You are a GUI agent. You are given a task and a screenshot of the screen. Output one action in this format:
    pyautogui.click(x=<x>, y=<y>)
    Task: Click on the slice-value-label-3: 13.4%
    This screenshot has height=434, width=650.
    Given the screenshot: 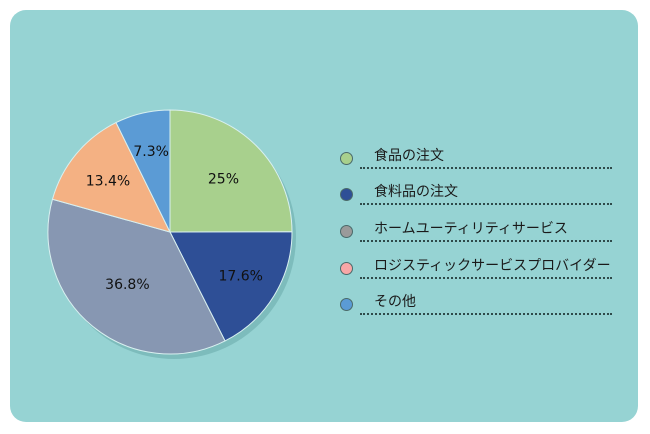 What is the action you would take?
    pyautogui.click(x=108, y=182)
    